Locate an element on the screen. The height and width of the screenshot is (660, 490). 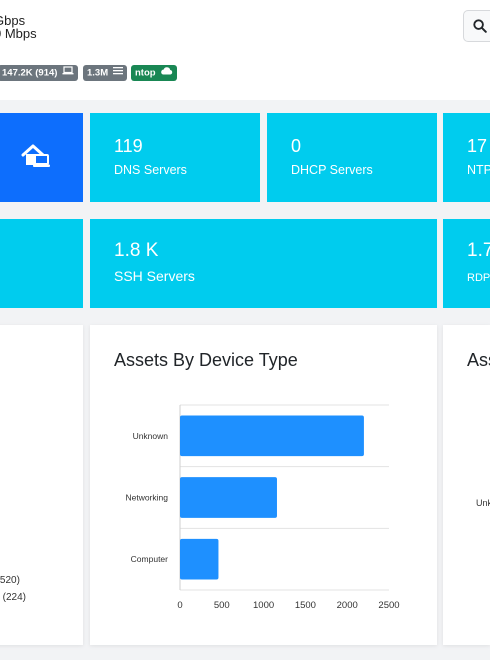
dhcp-servers-count: 0 is located at coordinates (296, 146).